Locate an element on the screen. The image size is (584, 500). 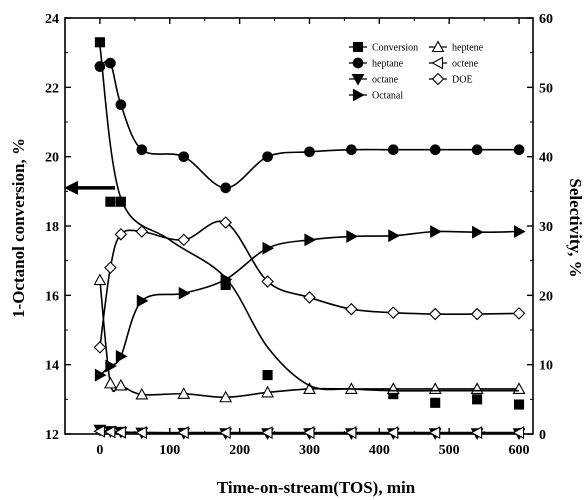
legend-item-heptene: heptene is located at coordinates (456, 47).